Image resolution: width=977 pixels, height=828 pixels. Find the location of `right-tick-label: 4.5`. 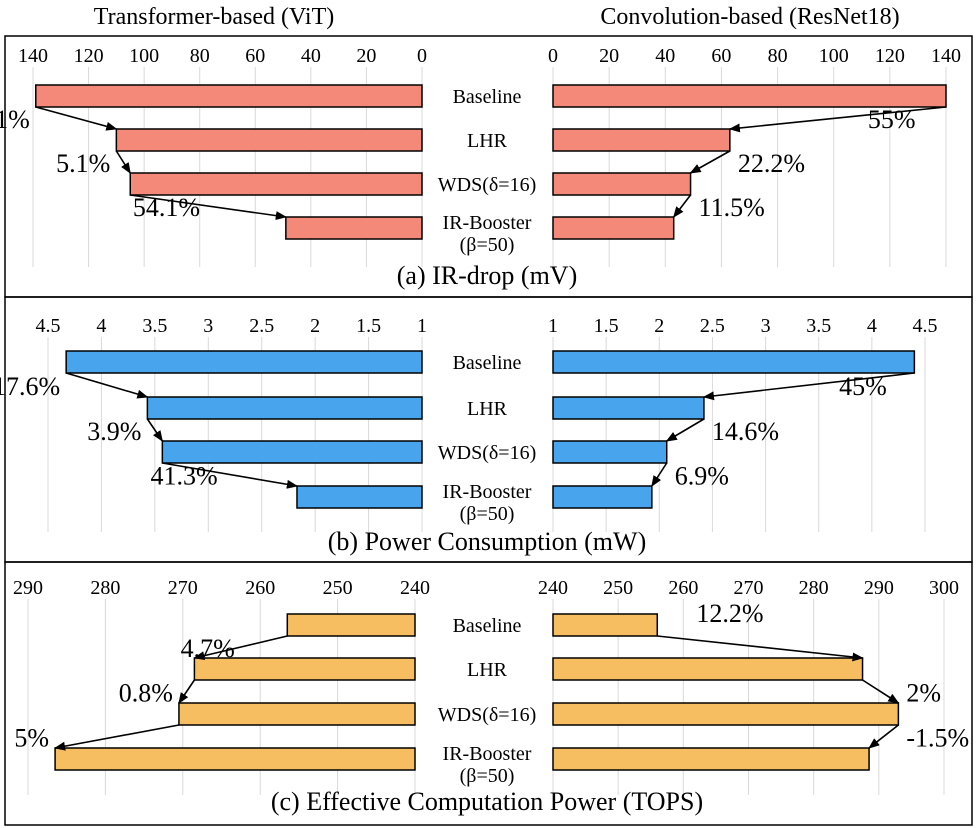

right-tick-label: 4.5 is located at coordinates (925, 326).